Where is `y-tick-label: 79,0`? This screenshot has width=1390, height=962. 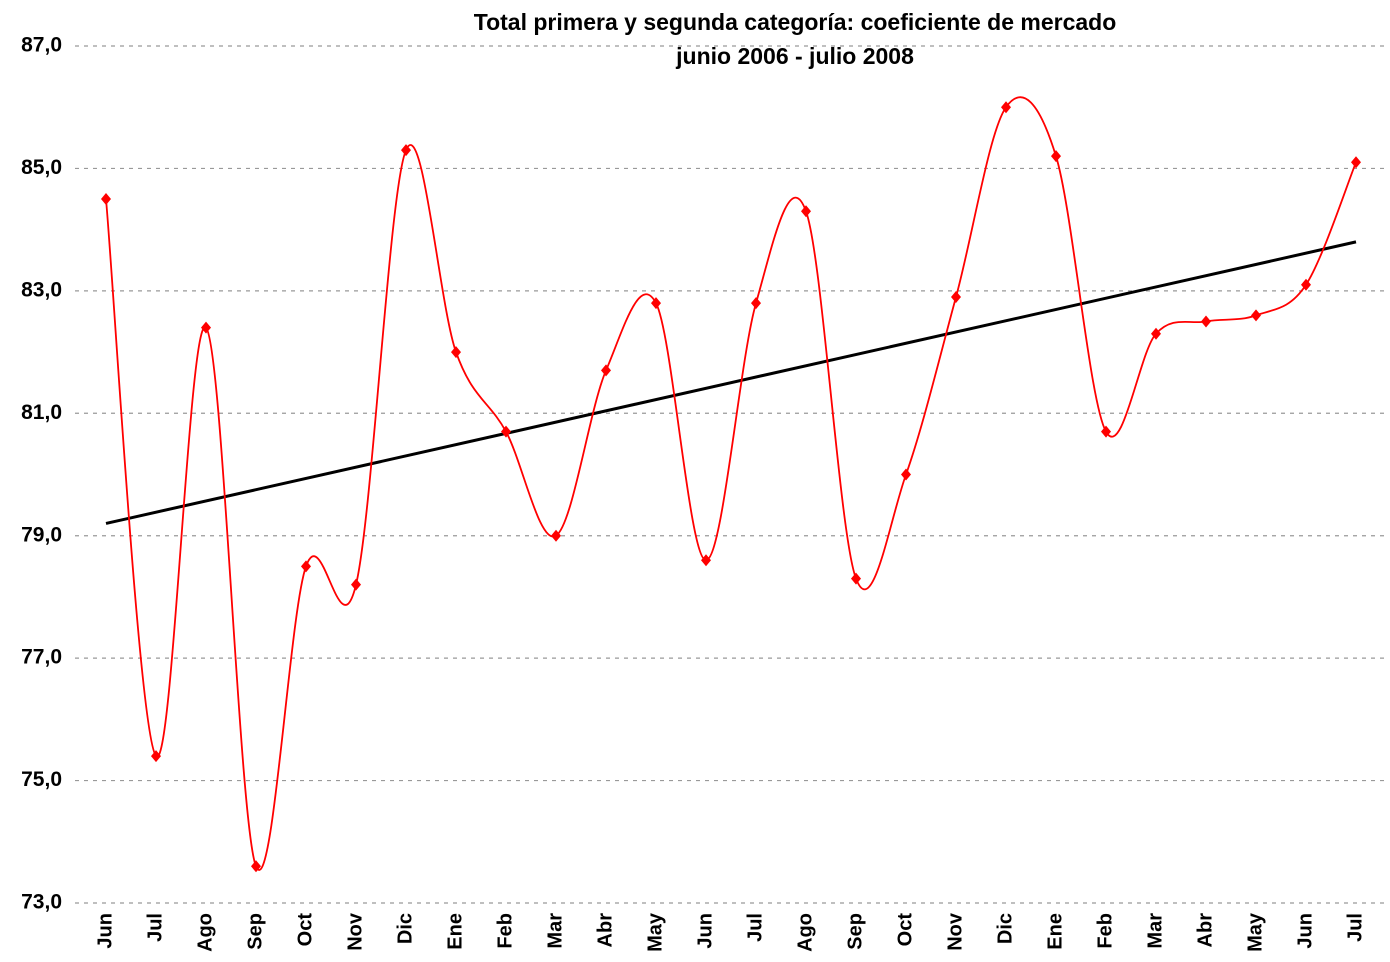
y-tick-label: 79,0 is located at coordinates (41, 534).